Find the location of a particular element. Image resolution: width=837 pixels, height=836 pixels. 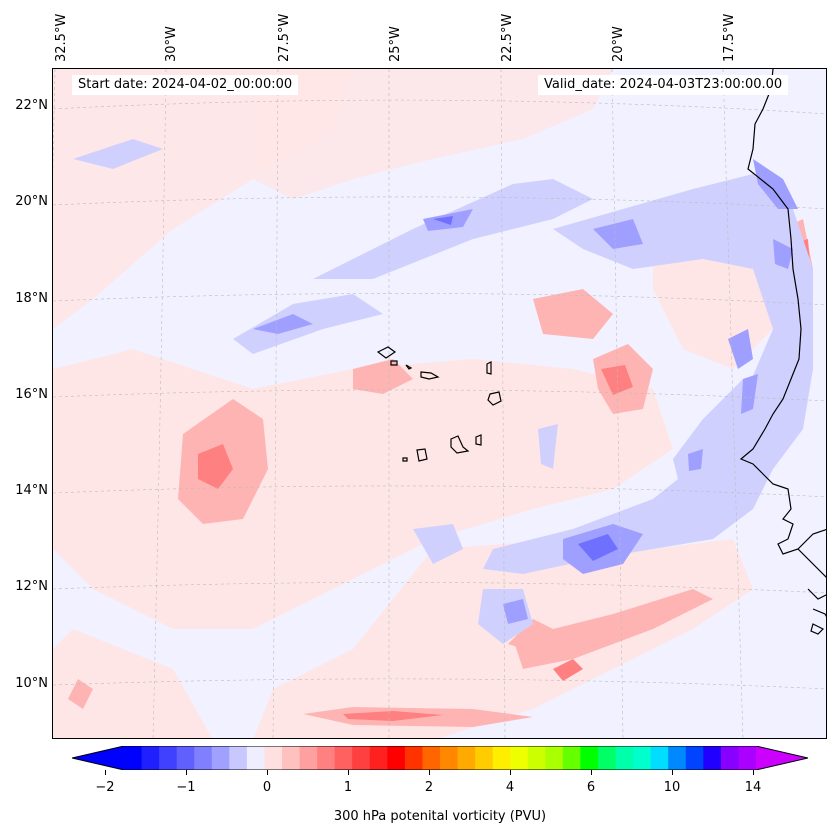

lat-label-18n: 18°N is located at coordinates (31, 298).